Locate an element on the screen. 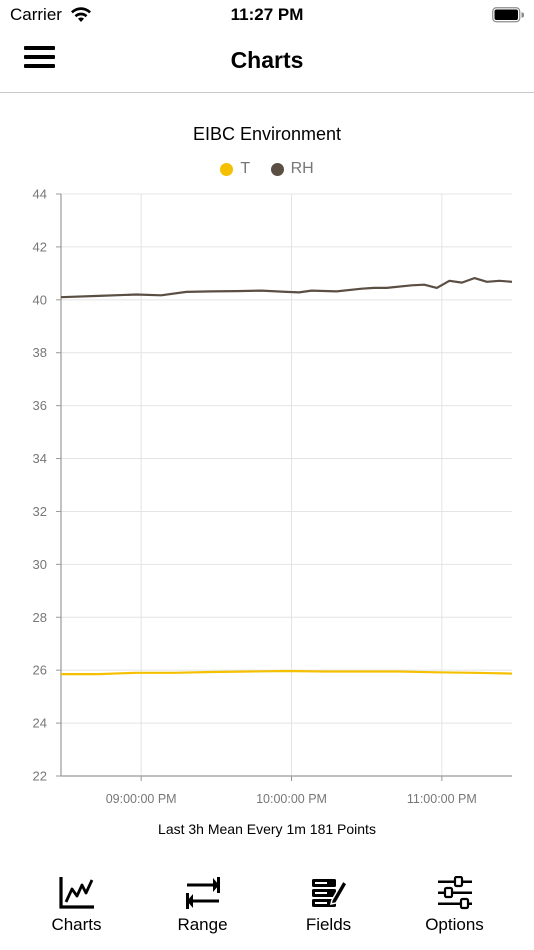 The height and width of the screenshot is (950, 534). y-tick-label: 38 is located at coordinates (40, 352).